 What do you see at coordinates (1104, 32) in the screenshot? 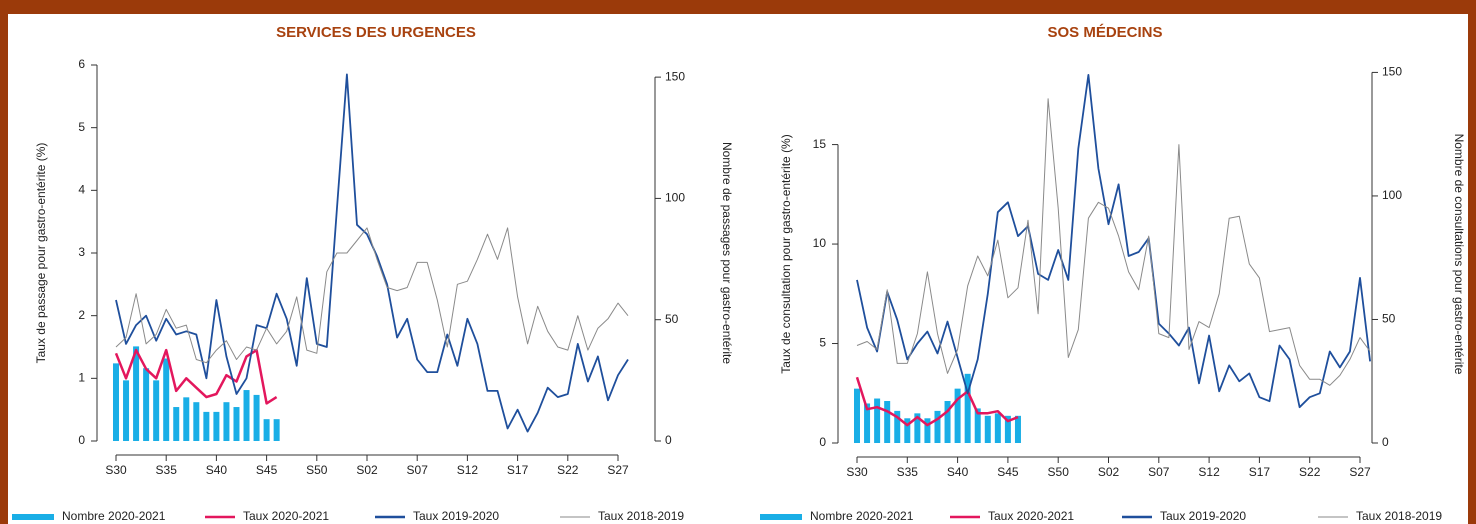
I see `panel-title: SOS MÉDECINS` at bounding box center [1104, 32].